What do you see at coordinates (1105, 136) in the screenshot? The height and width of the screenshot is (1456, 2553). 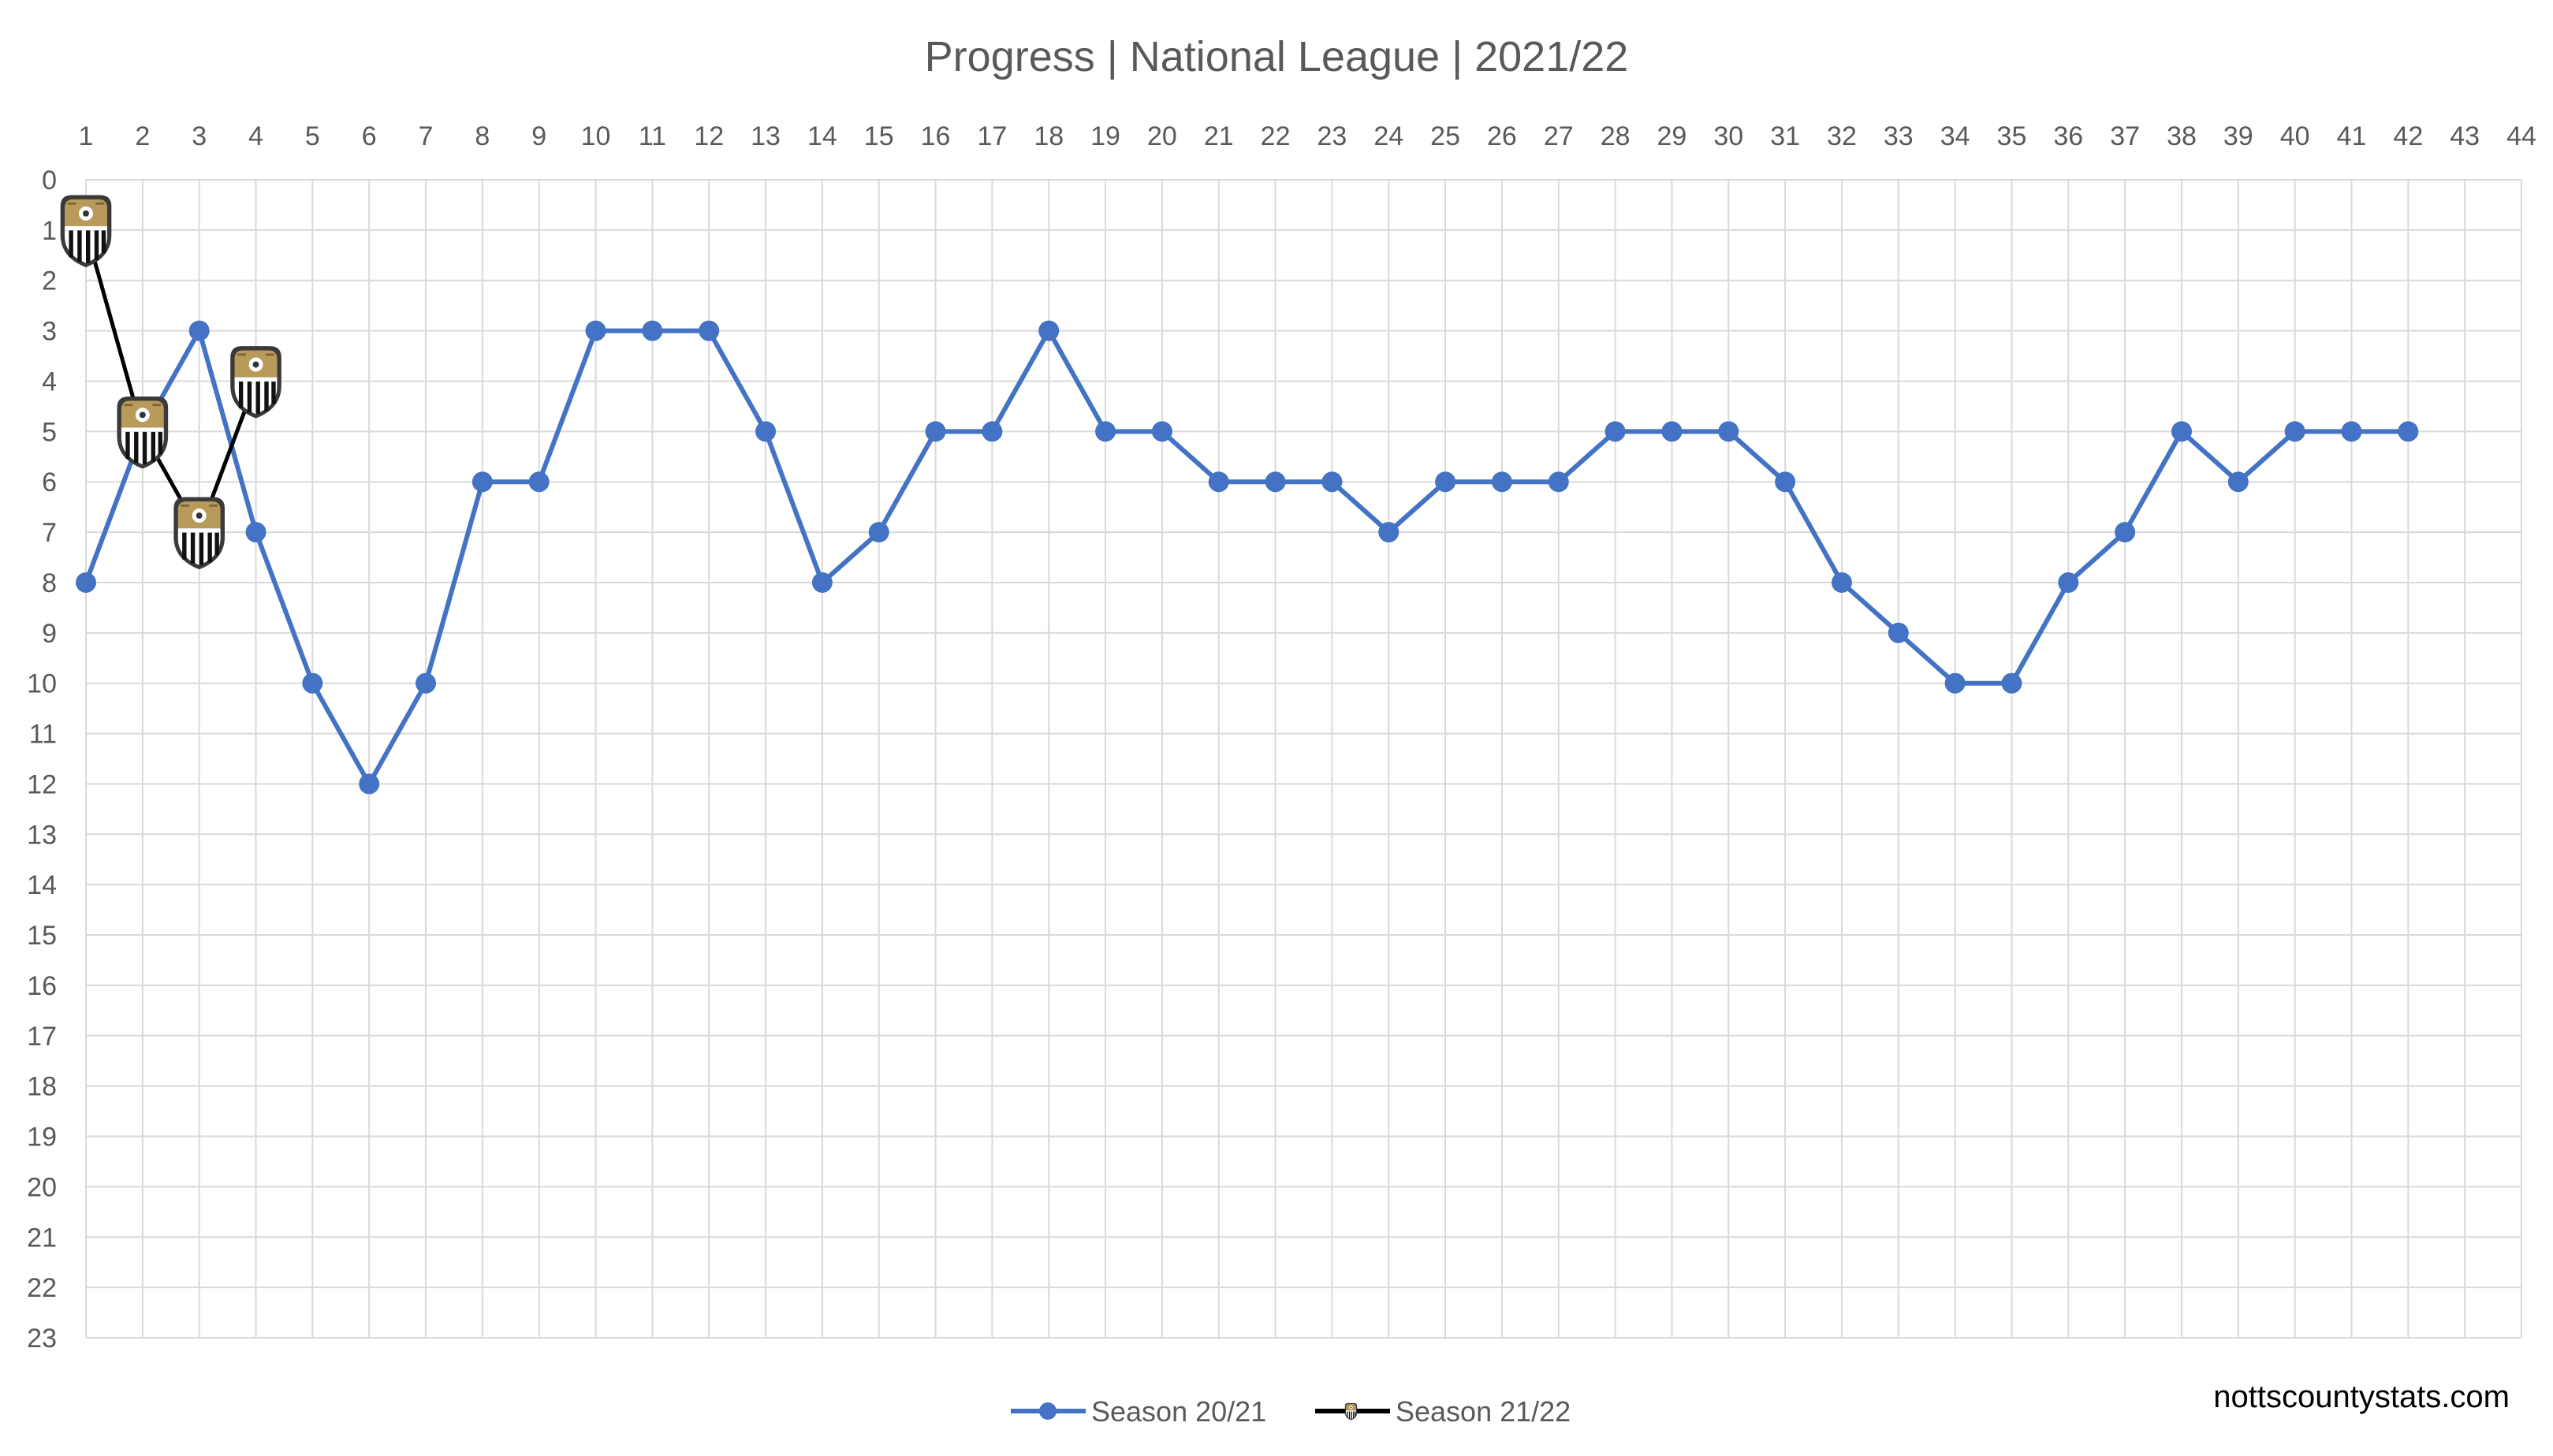 I see `x-tick-label: 19` at bounding box center [1105, 136].